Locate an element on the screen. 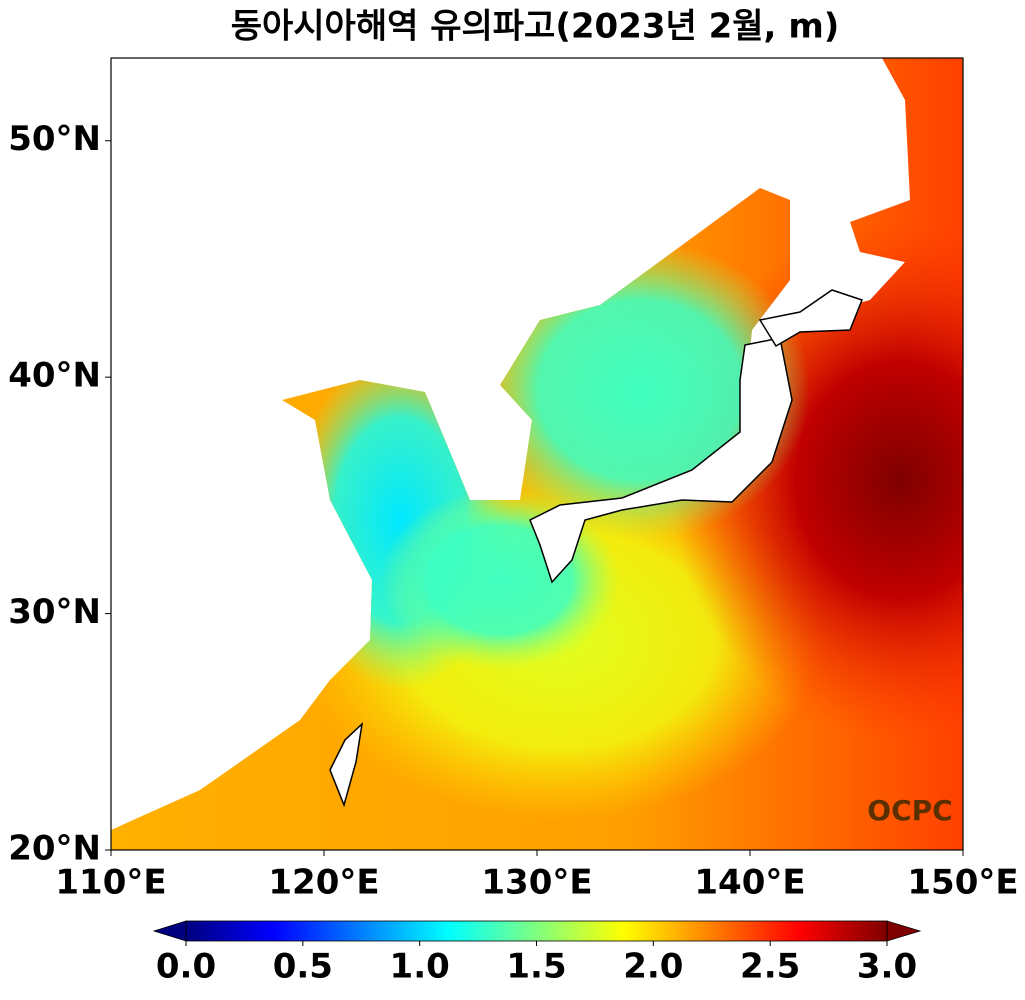 The height and width of the screenshot is (1000, 1025). watermark: OCPC is located at coordinates (909, 810).